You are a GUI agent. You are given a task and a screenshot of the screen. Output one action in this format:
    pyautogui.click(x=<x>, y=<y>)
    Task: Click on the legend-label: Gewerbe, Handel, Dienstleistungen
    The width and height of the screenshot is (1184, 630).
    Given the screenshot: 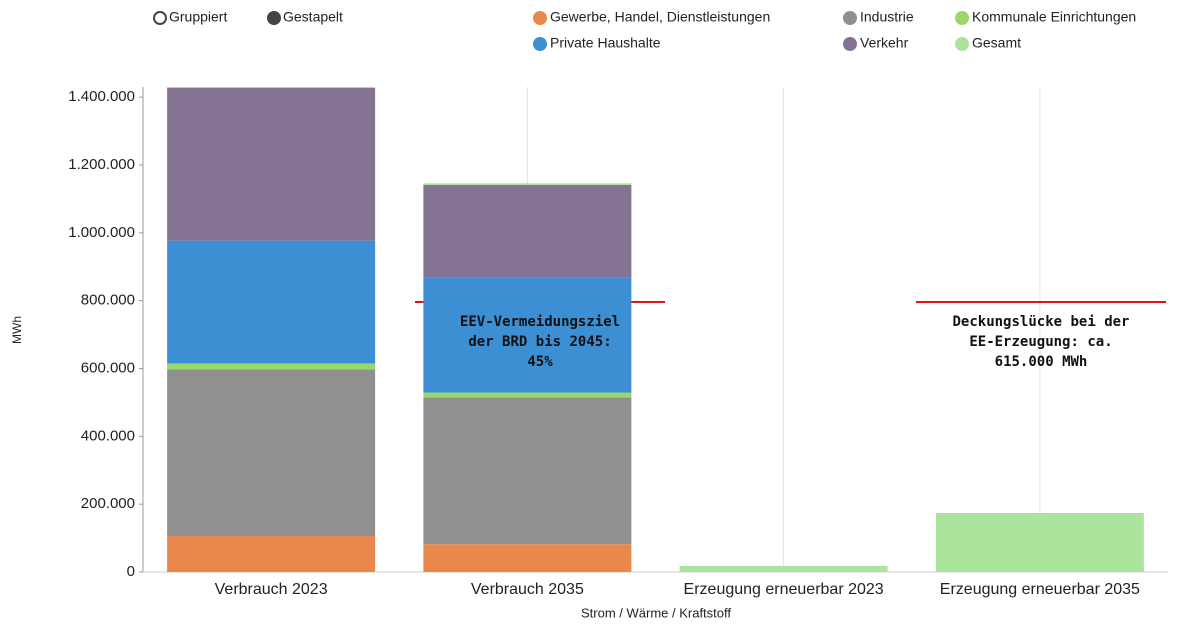 What is the action you would take?
    pyautogui.click(x=660, y=17)
    